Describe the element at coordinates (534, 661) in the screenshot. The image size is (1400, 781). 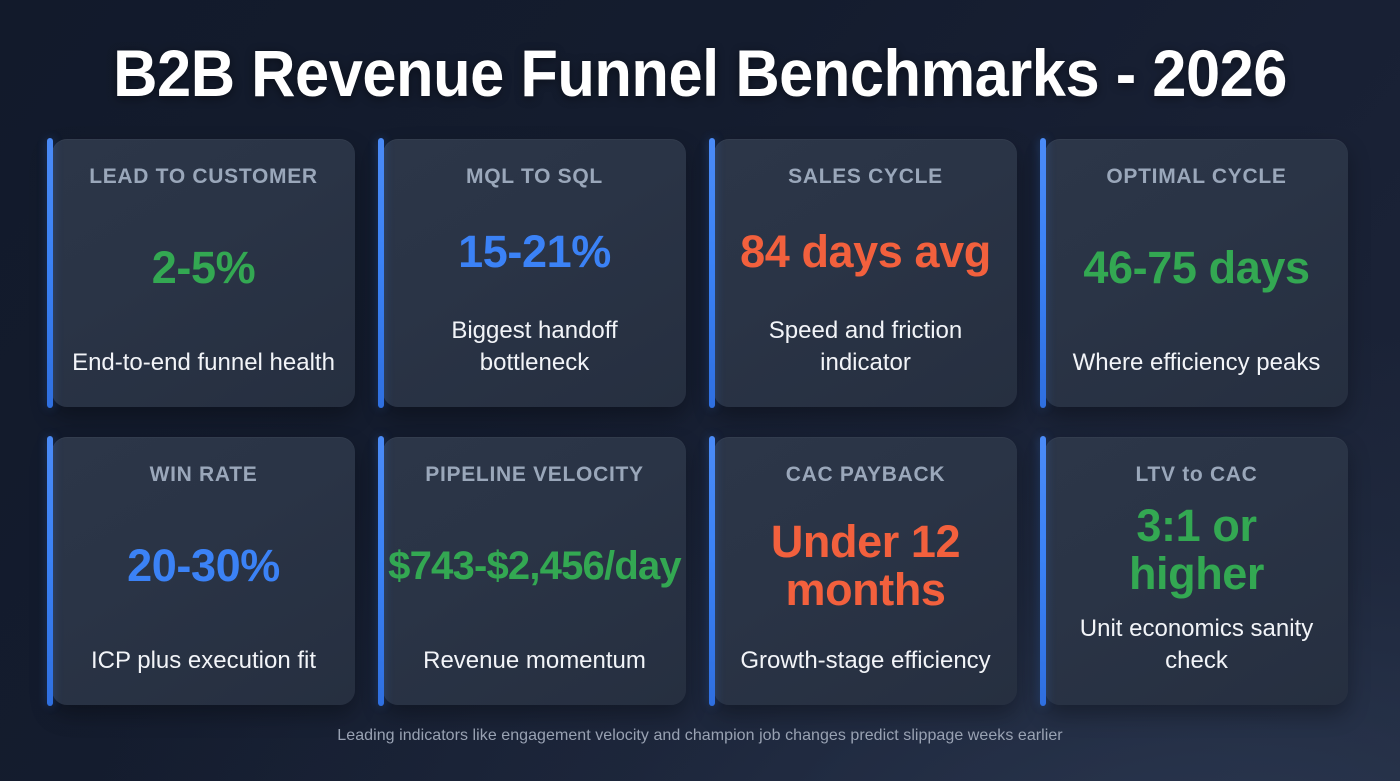
I see `card-description: Revenue momentum` at that location.